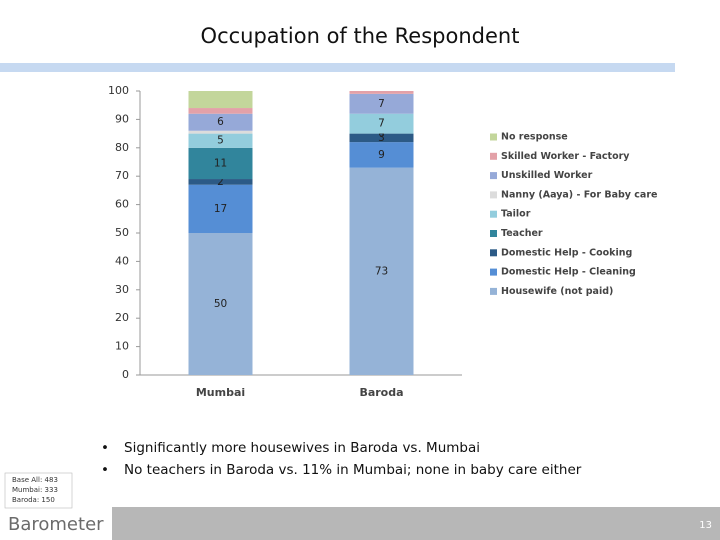 This screenshot has height=540, width=720. Describe the element at coordinates (337, 67) in the screenshot. I see `title-band` at that location.